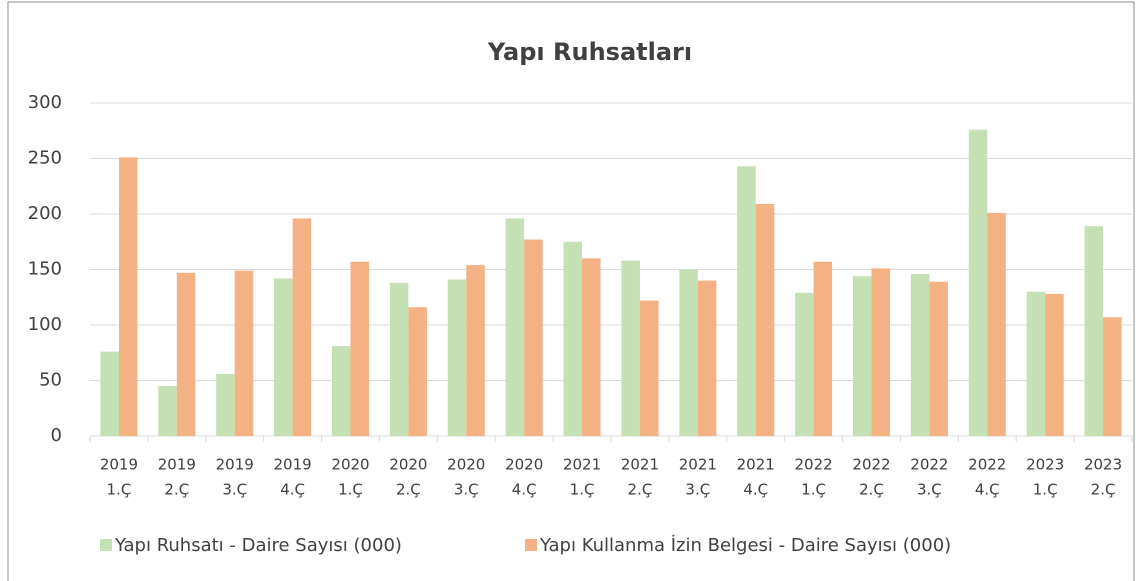  What do you see at coordinates (589, 52) in the screenshot?
I see `chart-title: Yapı Ruhsatları` at bounding box center [589, 52].